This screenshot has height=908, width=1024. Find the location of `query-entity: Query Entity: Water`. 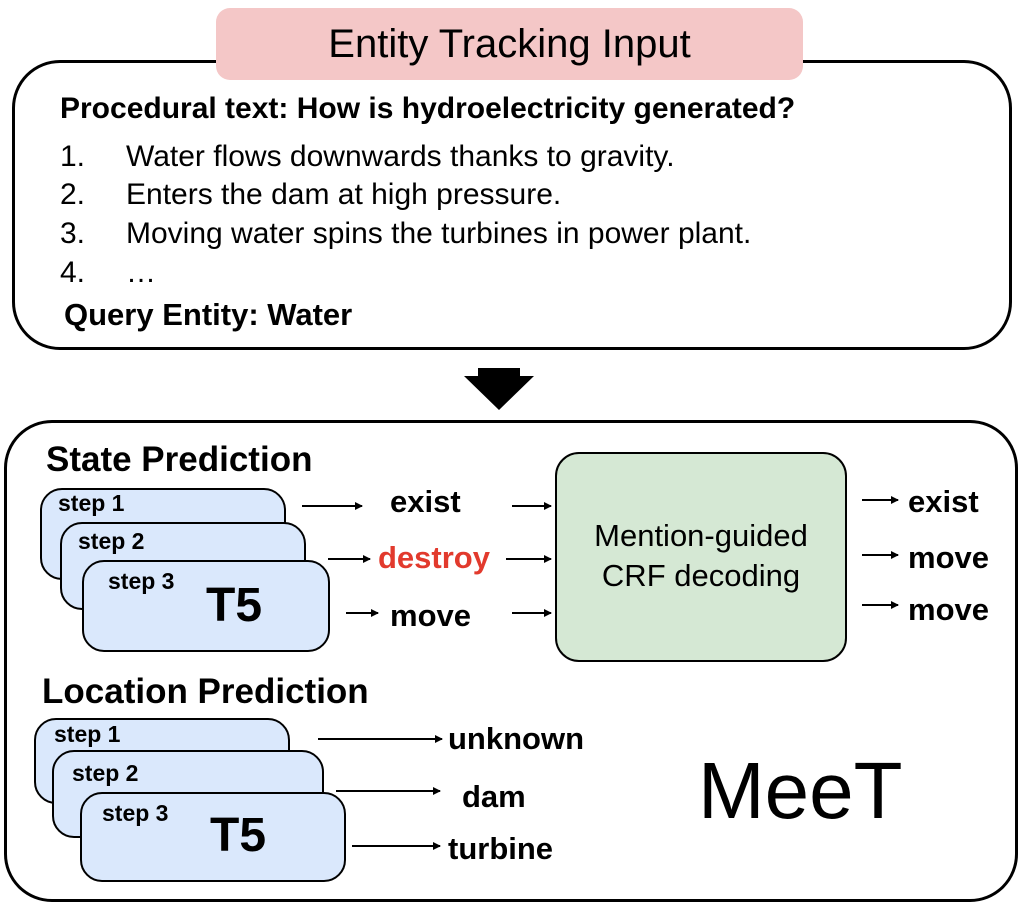

query-entity: Query Entity: Water is located at coordinates (208, 314).